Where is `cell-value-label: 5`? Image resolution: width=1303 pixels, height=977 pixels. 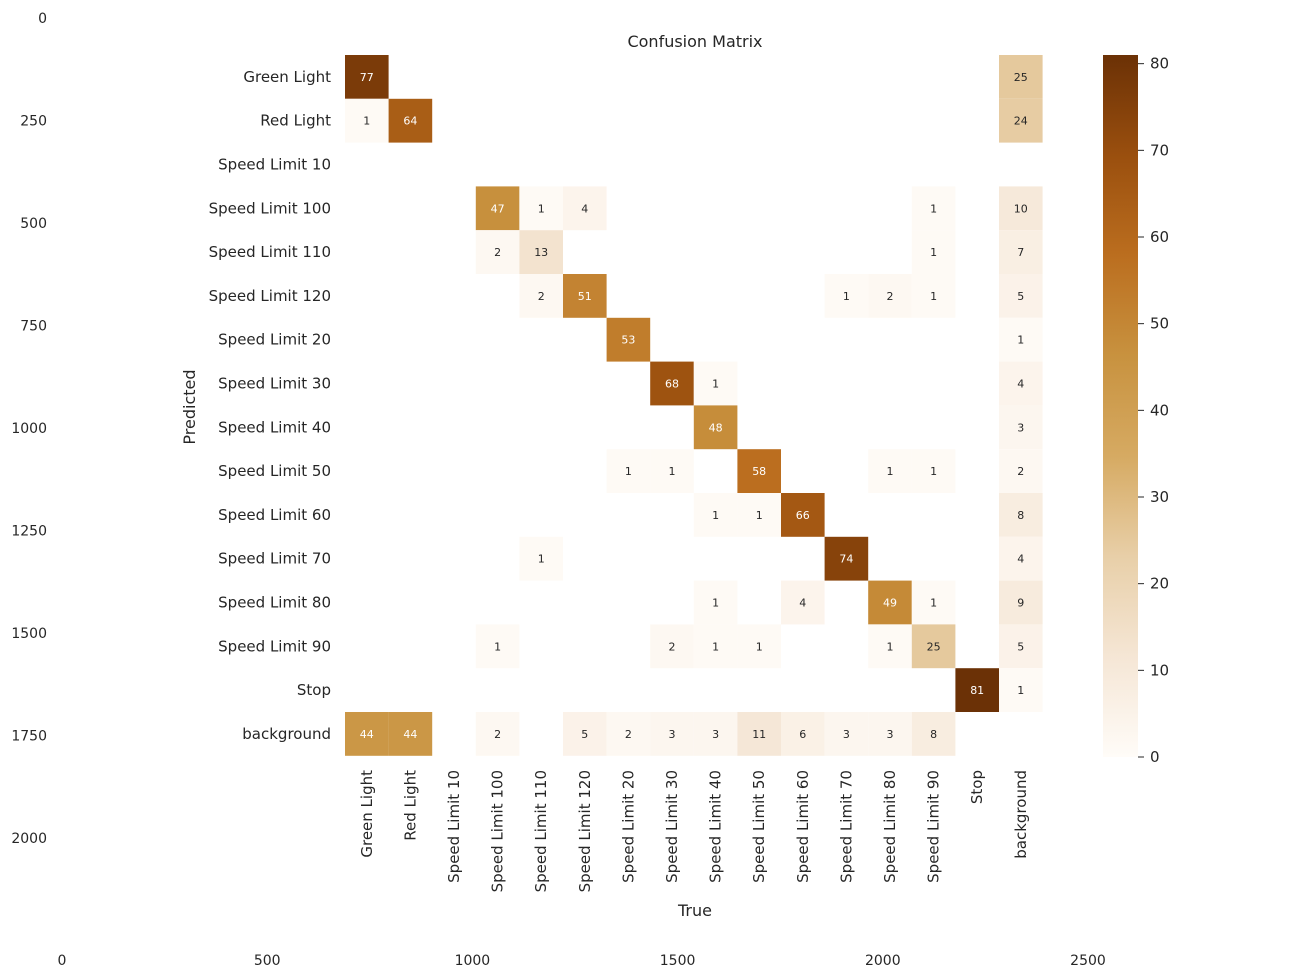 cell-value-label: 5 is located at coordinates (1020, 296).